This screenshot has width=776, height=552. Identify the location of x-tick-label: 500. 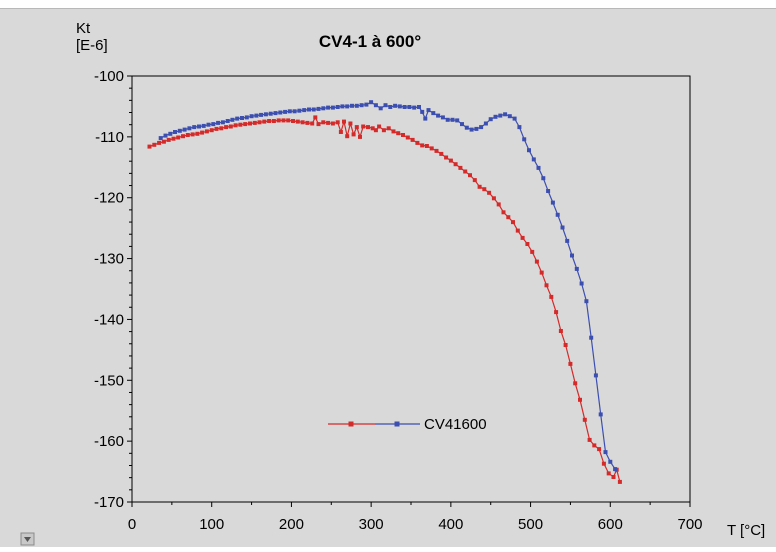
(530, 524).